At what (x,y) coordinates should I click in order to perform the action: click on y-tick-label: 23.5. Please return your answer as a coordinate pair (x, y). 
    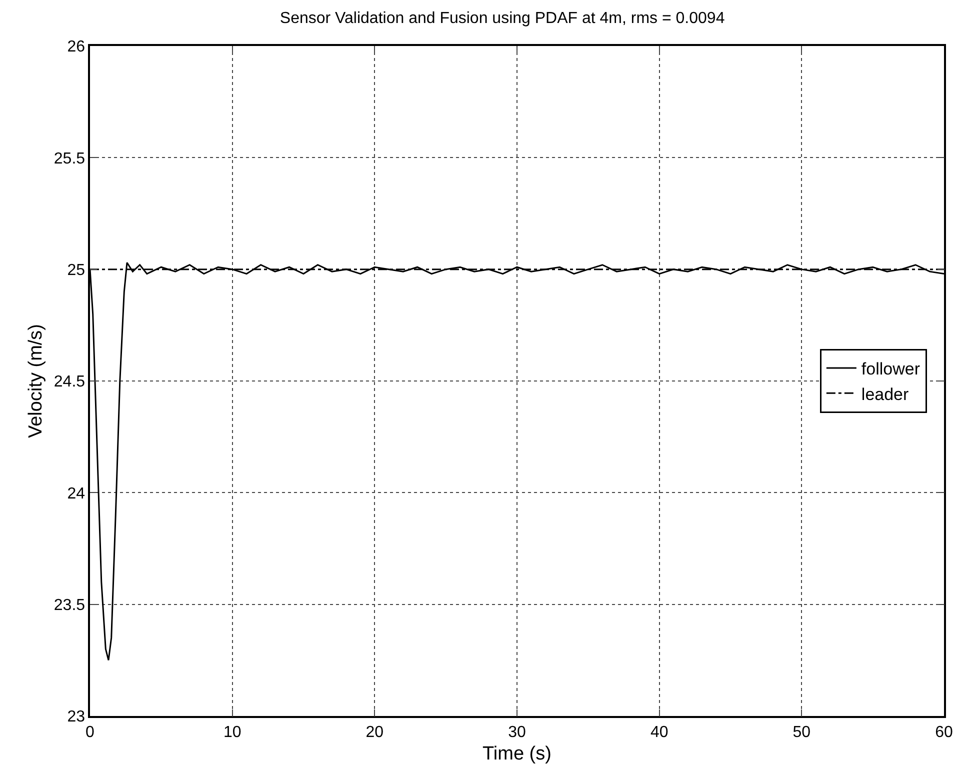
    Looking at the image, I should click on (70, 605).